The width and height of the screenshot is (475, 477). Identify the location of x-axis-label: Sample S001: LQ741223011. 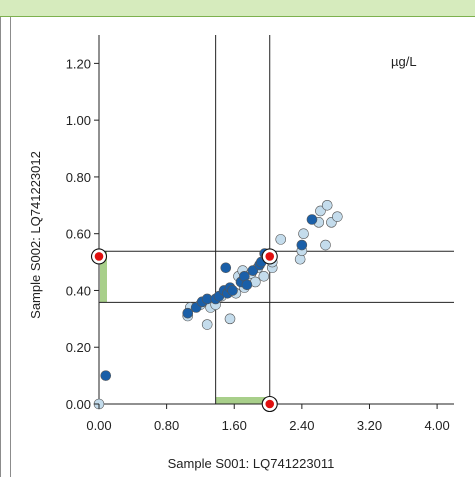
(251, 463).